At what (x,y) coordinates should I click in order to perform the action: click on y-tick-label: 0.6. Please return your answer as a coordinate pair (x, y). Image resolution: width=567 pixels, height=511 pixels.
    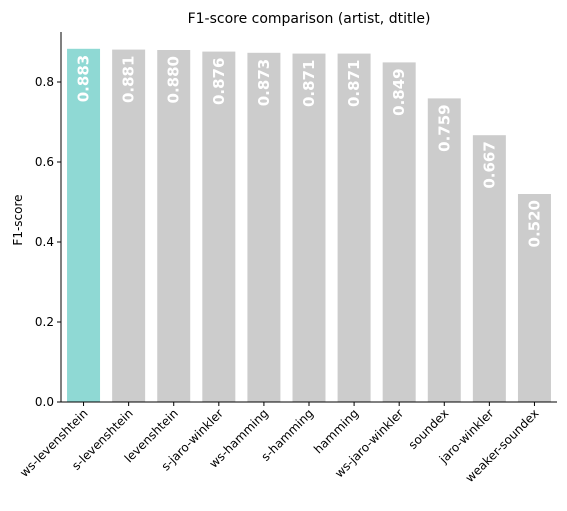
    Looking at the image, I should click on (44, 162).